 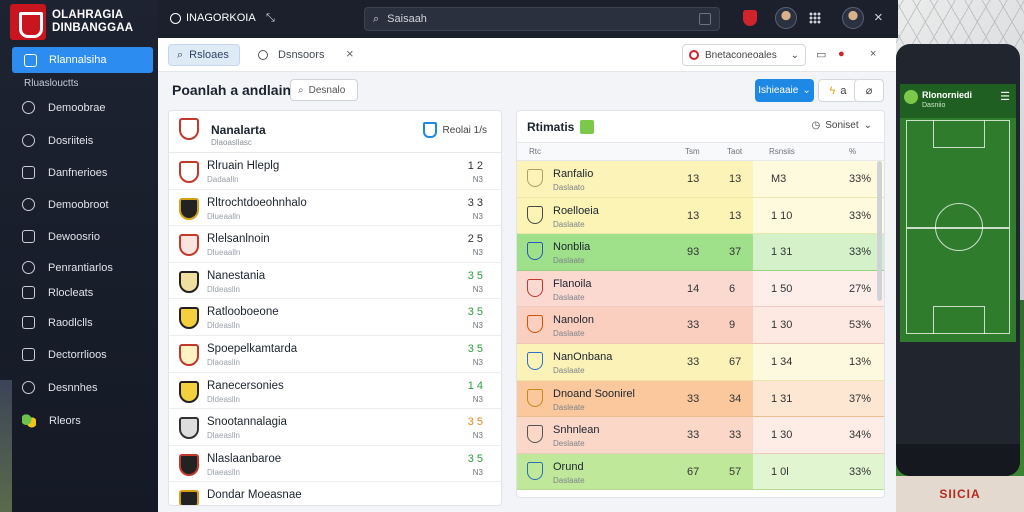 What do you see at coordinates (853, 18) in the screenshot?
I see `avatar-secondary` at bounding box center [853, 18].